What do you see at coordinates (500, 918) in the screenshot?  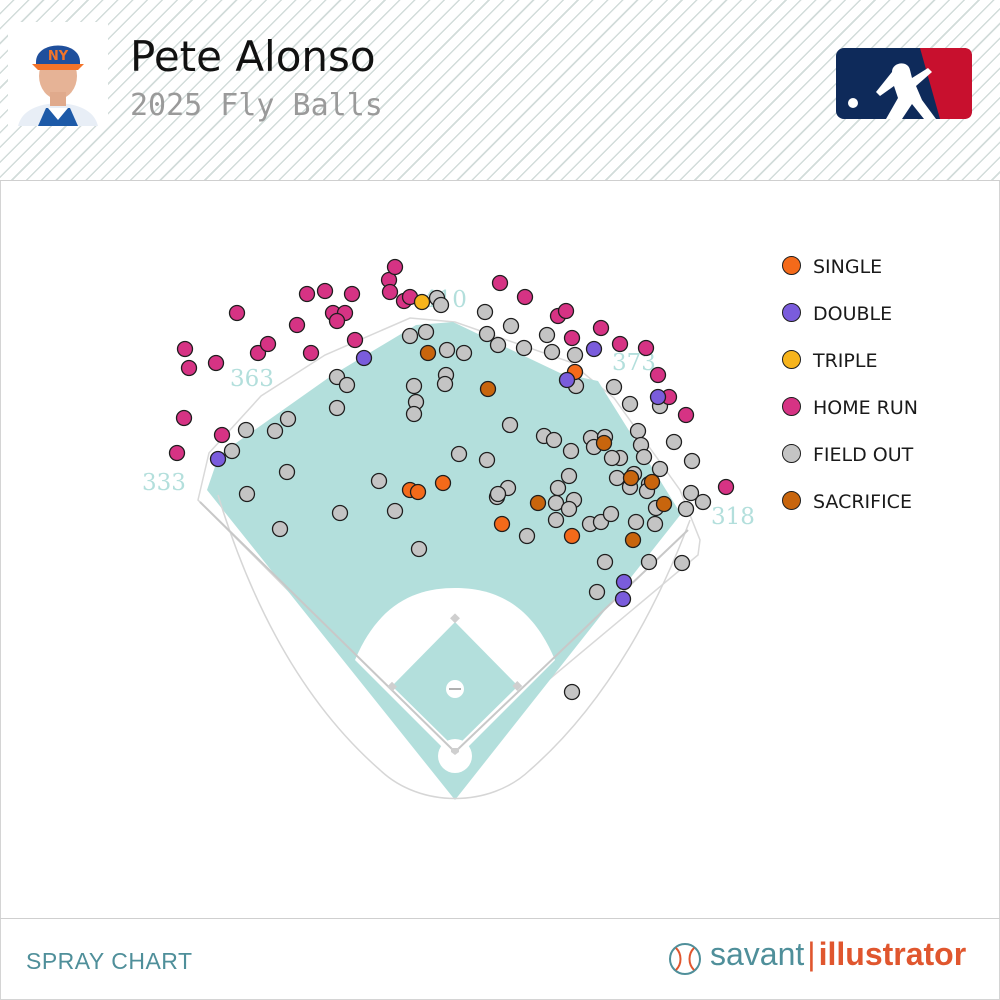 I see `footer-divider` at bounding box center [500, 918].